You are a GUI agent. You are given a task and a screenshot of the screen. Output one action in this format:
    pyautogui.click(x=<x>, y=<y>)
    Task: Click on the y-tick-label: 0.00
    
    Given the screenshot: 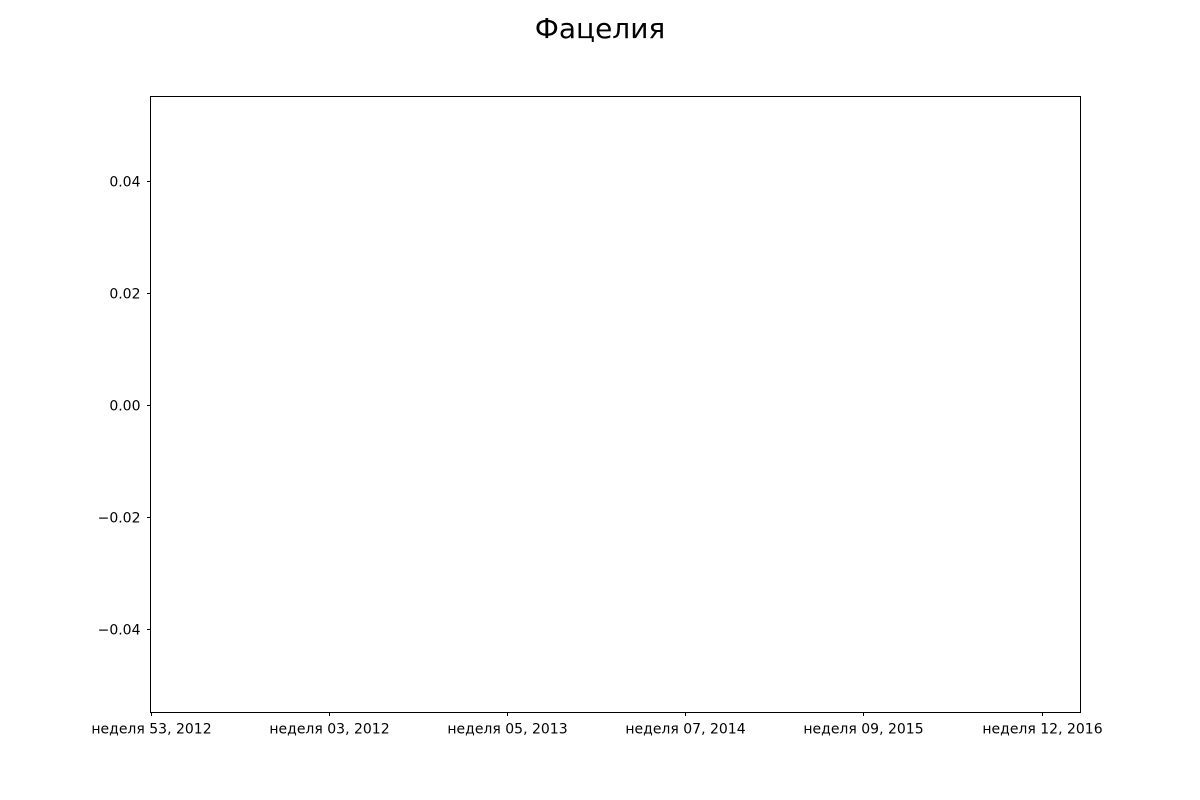 What is the action you would take?
    pyautogui.click(x=124, y=407)
    